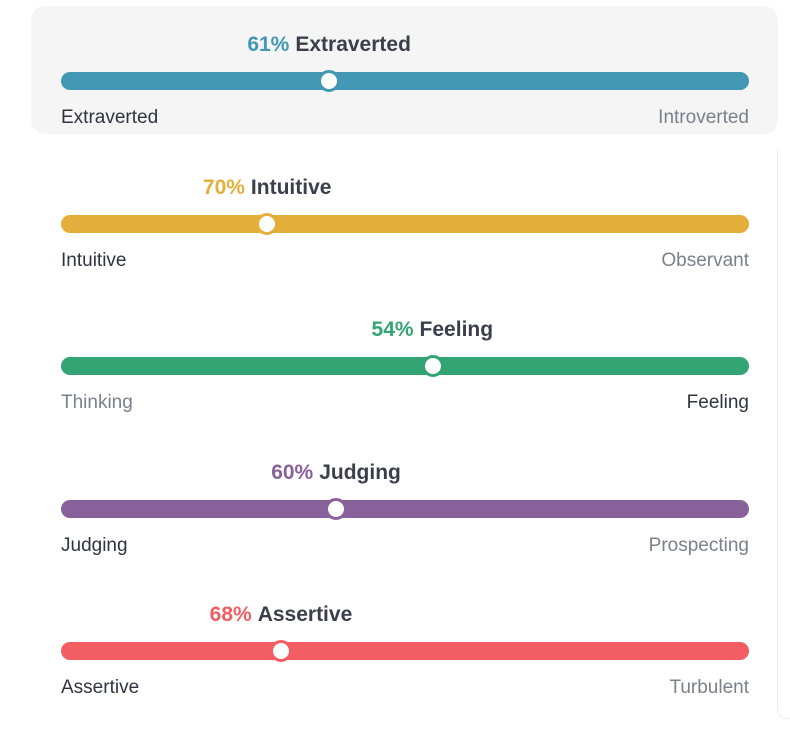 The height and width of the screenshot is (735, 790). What do you see at coordinates (268, 44) in the screenshot?
I see `trait-percent: 61%` at bounding box center [268, 44].